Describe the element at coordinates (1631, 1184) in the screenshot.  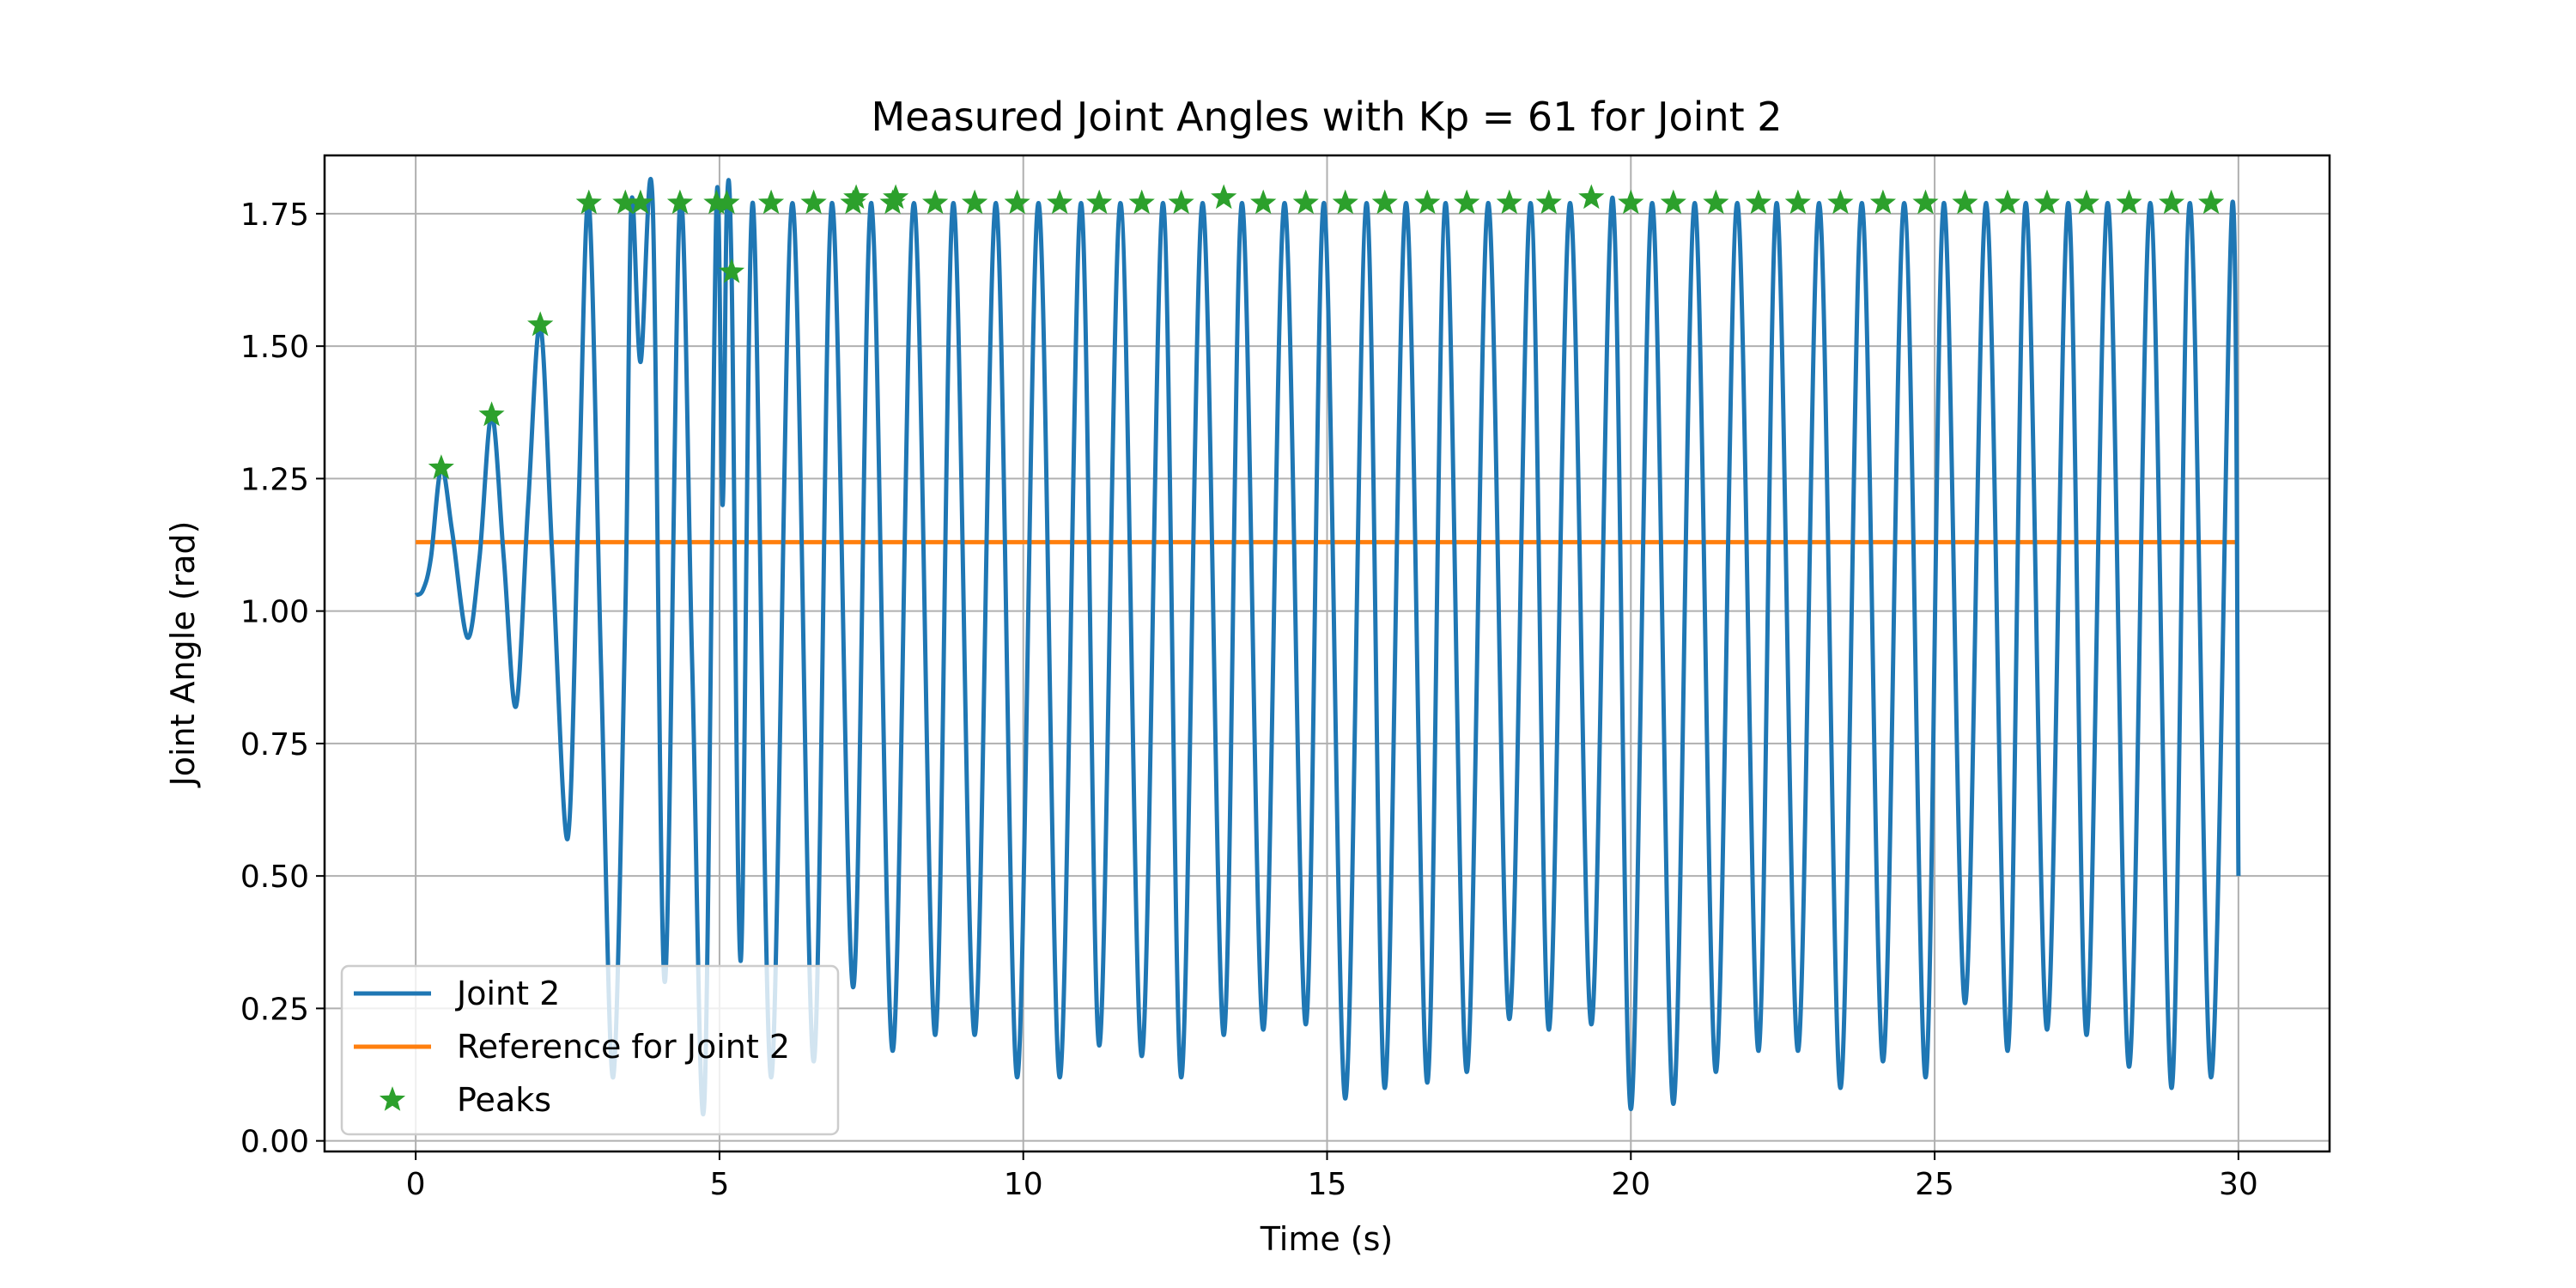
I see `x-tick-label: 20` at that location.